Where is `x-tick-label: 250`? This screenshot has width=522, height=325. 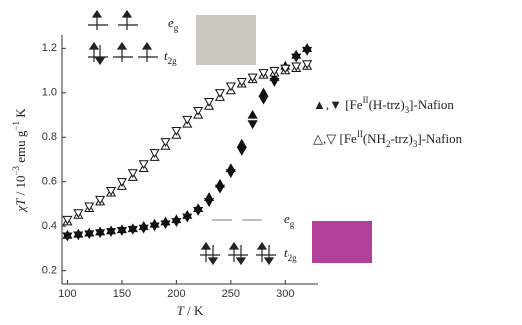
x-tick-label: 250 is located at coordinates (231, 294).